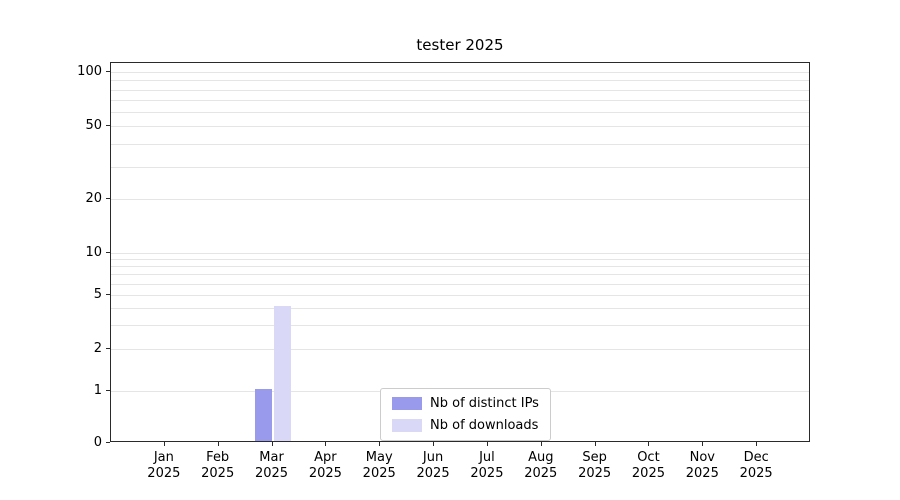 The height and width of the screenshot is (500, 900). Describe the element at coordinates (433, 465) in the screenshot. I see `x-tick-label: Jun 2025` at that location.